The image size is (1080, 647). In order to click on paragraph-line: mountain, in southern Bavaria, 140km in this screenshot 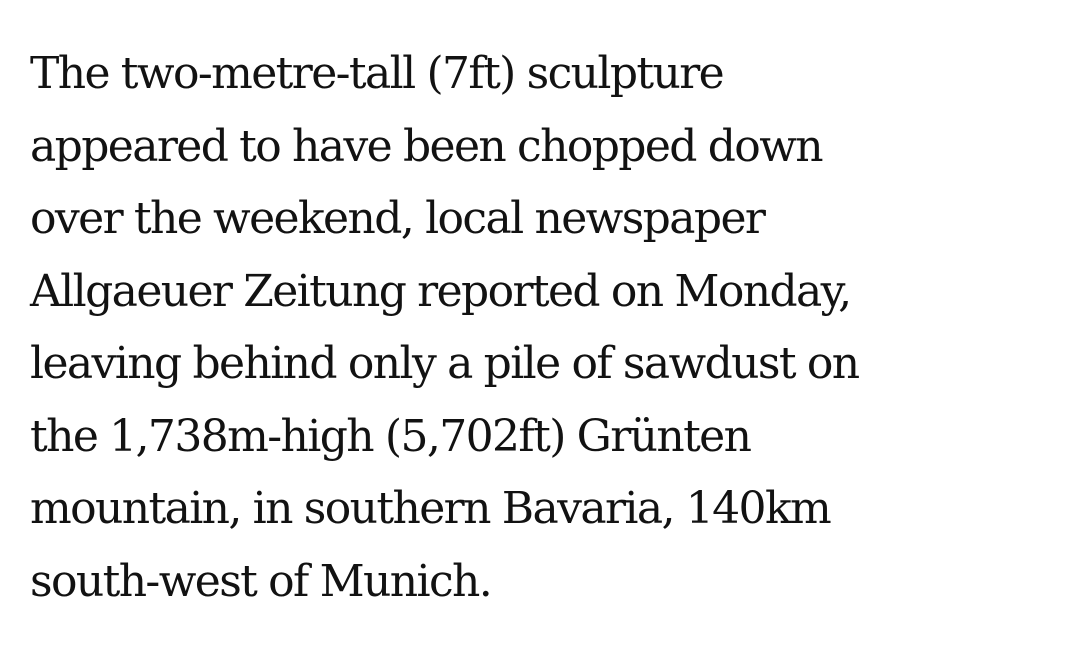, I will do `click(431, 508)`.